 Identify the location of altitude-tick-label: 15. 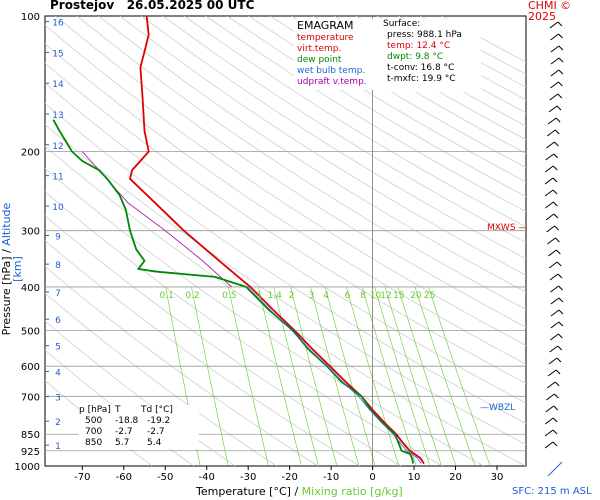
(57, 54).